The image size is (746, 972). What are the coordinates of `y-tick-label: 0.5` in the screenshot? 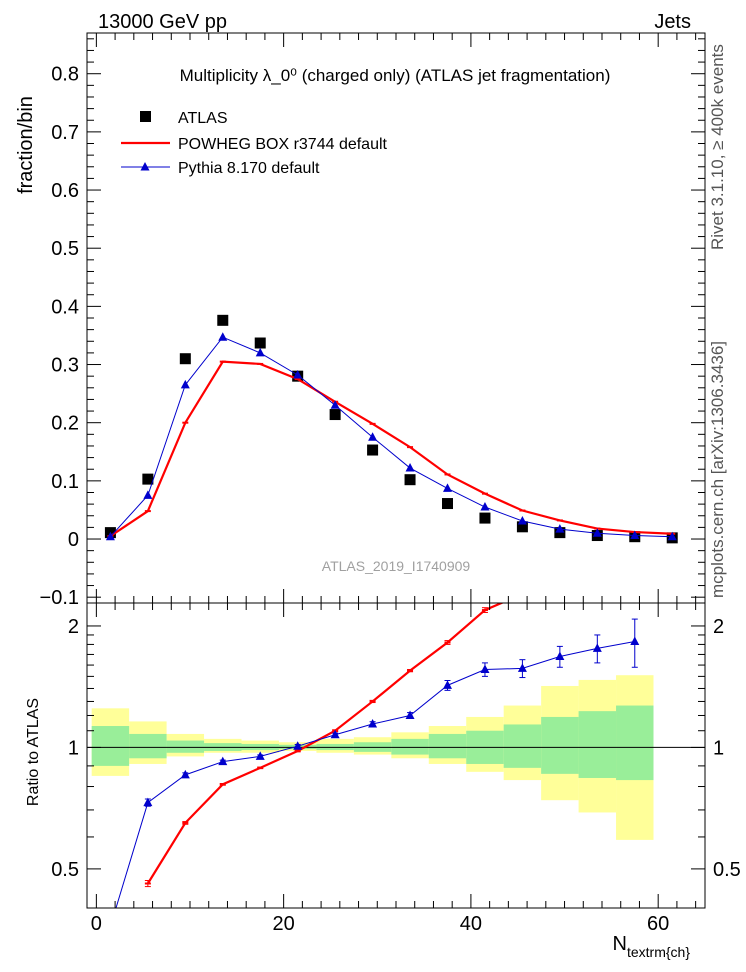 It's located at (65, 249).